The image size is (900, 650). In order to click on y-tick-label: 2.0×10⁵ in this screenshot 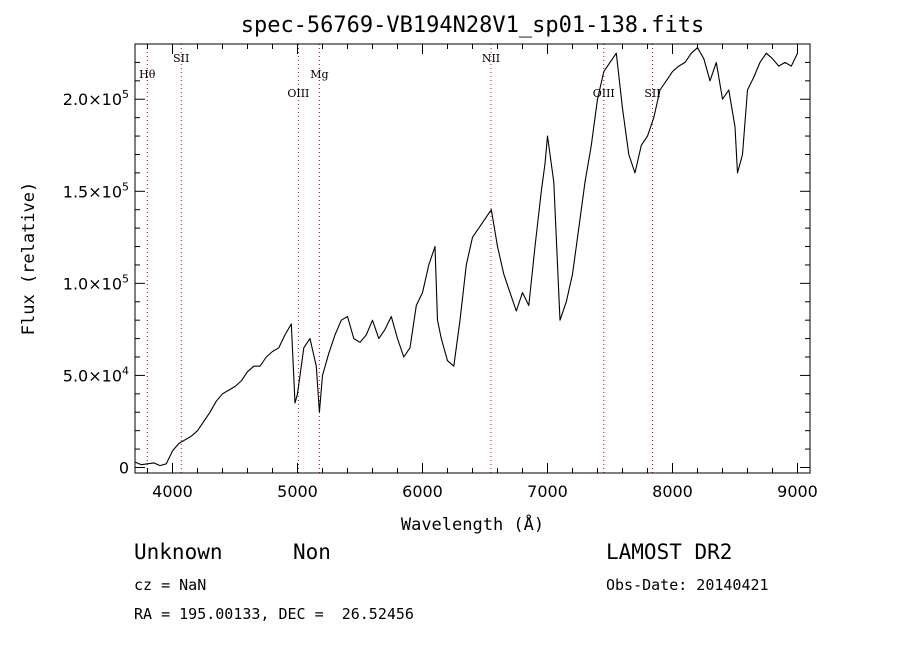, I will do `click(96, 98)`.